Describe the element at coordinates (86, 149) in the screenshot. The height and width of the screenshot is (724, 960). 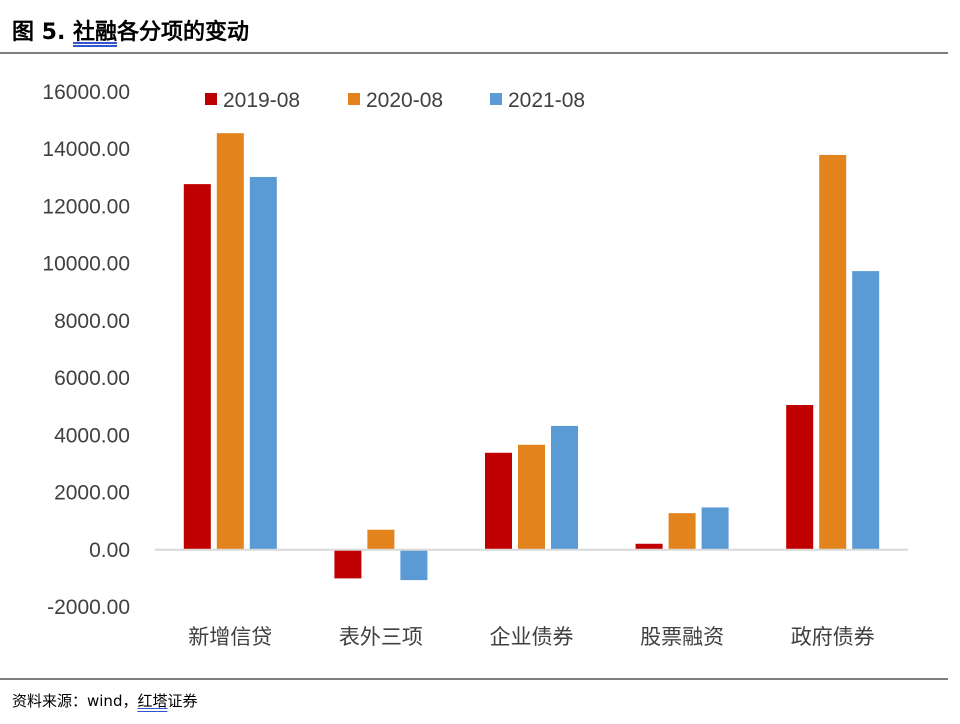
I see `y-tick-label: 14000.00` at that location.